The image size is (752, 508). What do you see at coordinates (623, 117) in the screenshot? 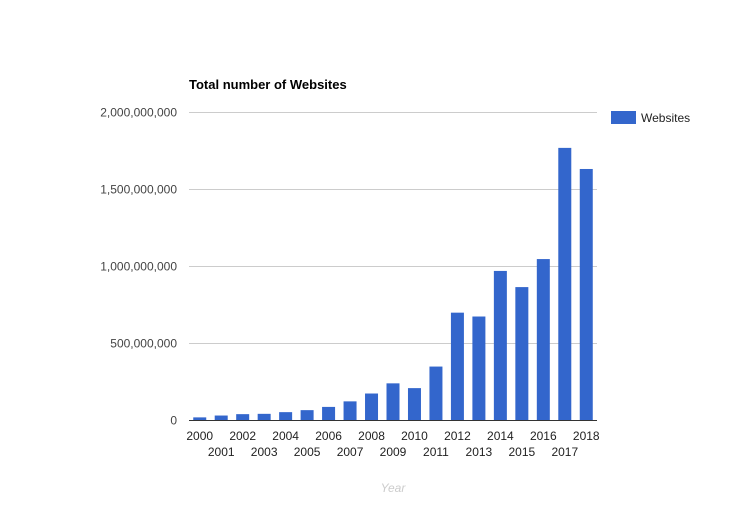
I see `legend-swatch-websites` at bounding box center [623, 117].